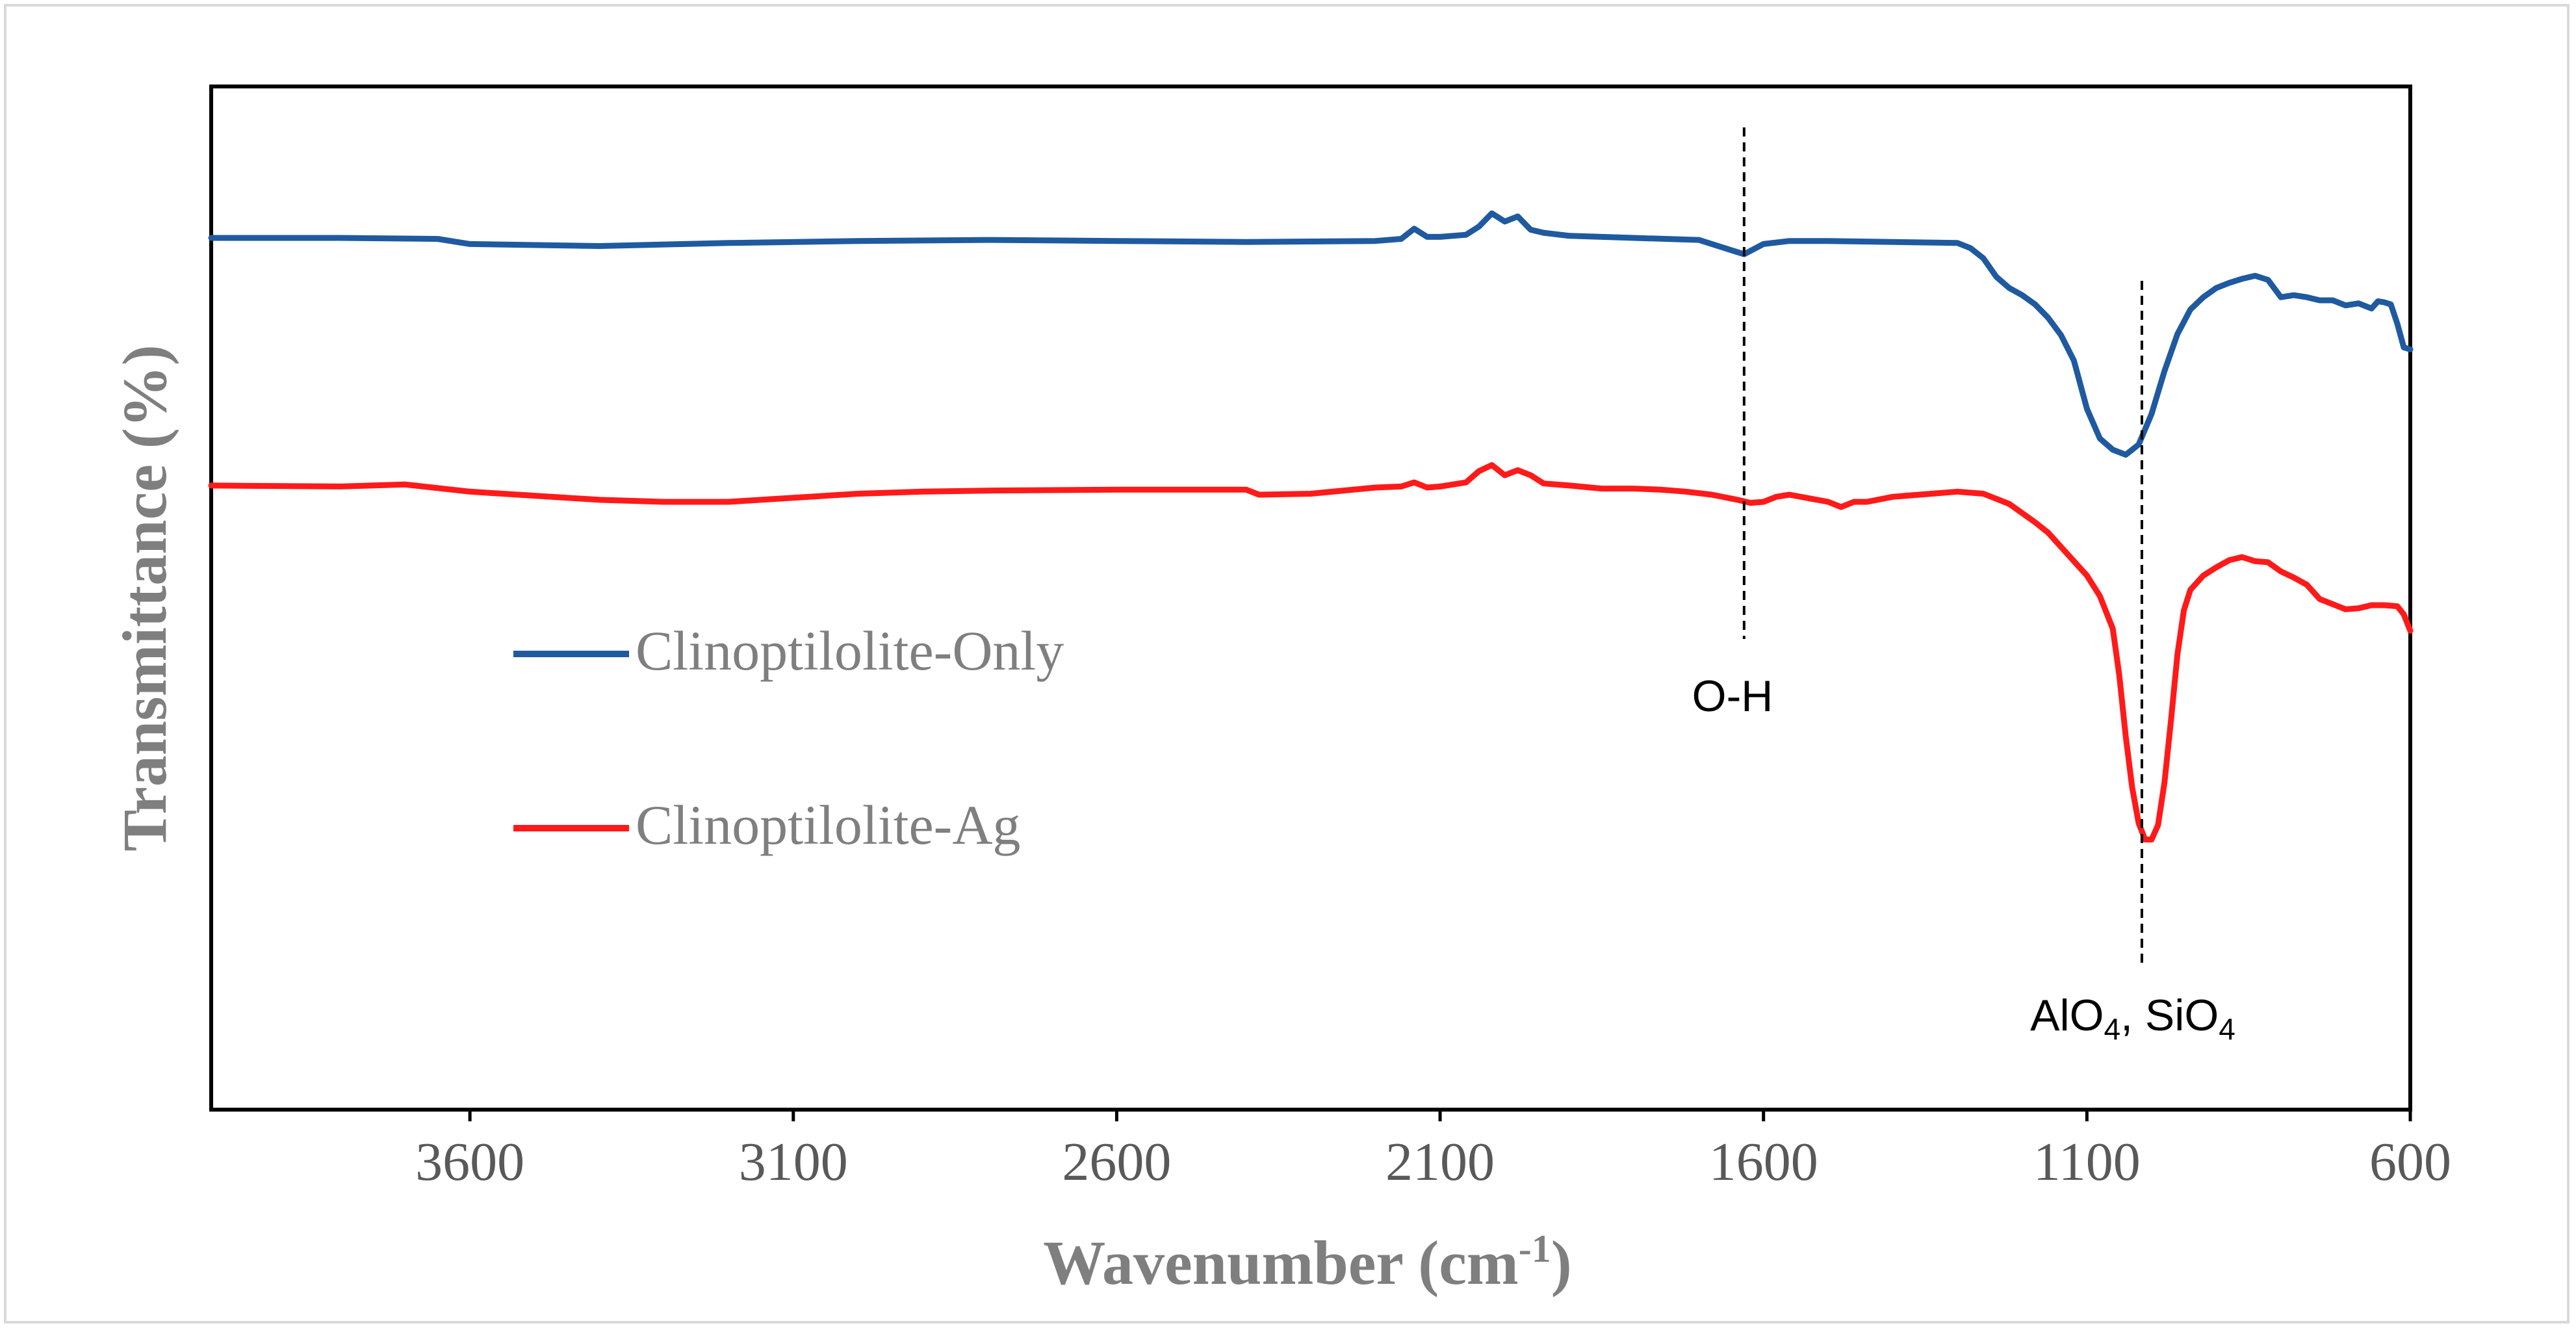  Describe the element at coordinates (1280, 1262) in the screenshot. I see `x-axis-title-main: Wavenumber (cm` at that location.